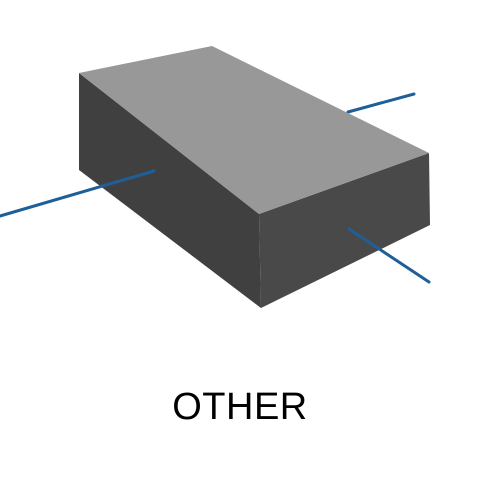 This screenshot has width=480, height=480. What do you see at coordinates (389, 255) in the screenshot?
I see `right-wire-lead` at bounding box center [389, 255].